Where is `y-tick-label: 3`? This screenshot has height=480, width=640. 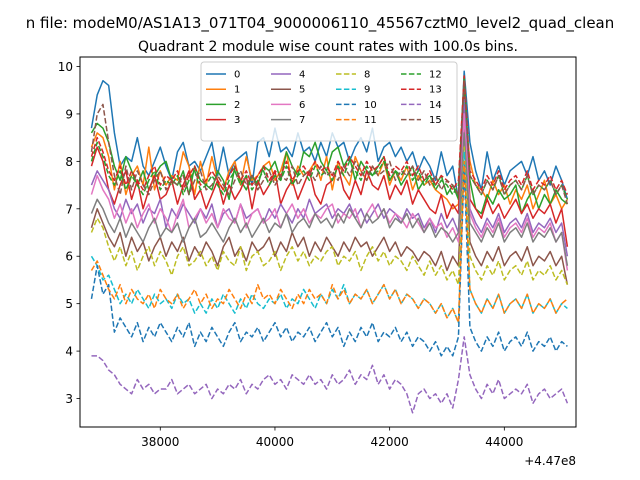 y-tick-label: 3 is located at coordinates (69, 399).